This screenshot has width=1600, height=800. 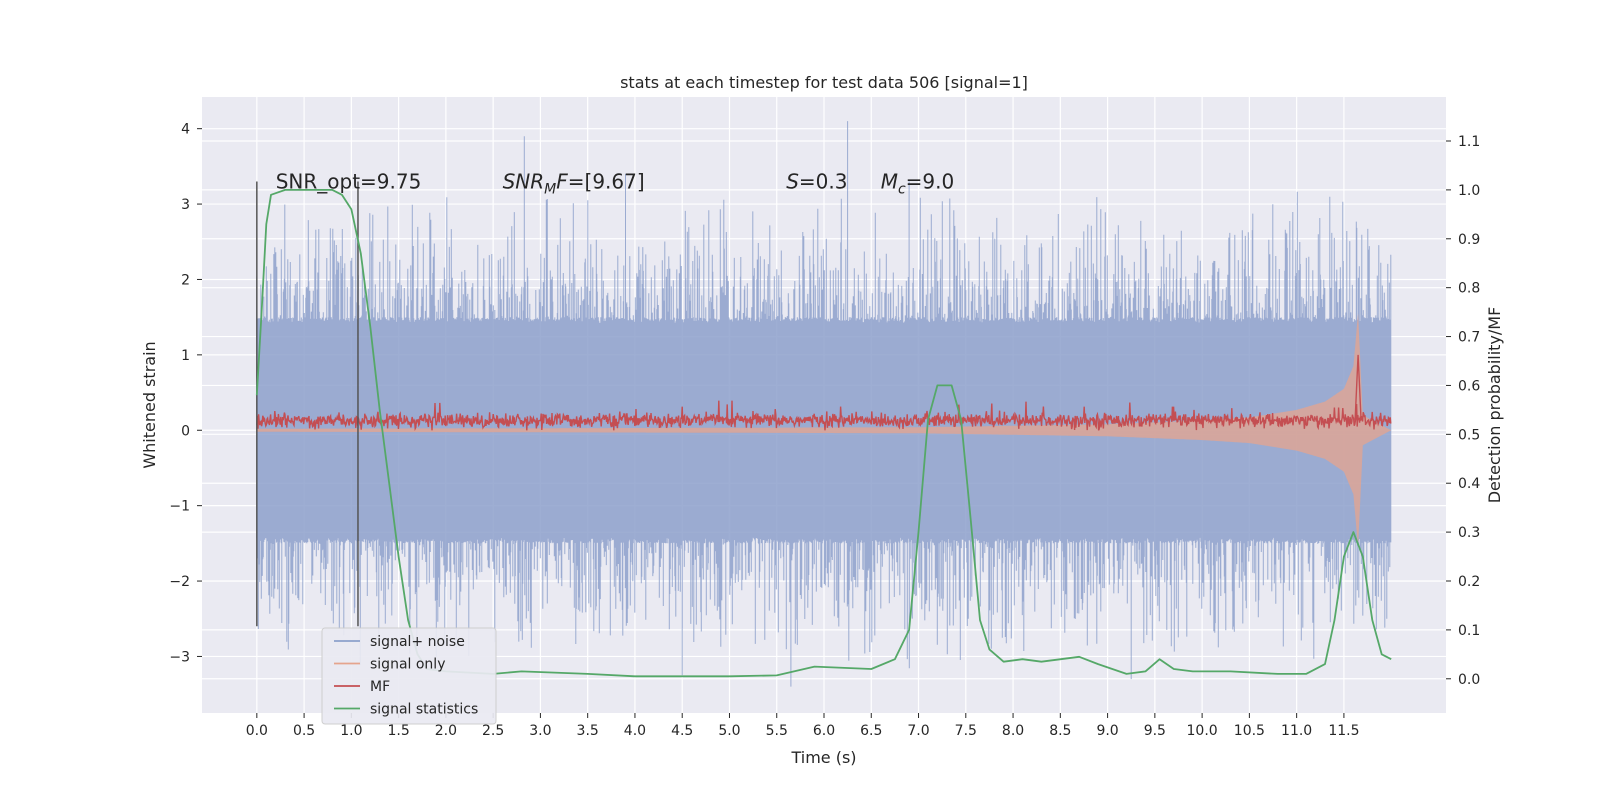 What do you see at coordinates (1469, 191) in the screenshot?
I see `right-y-tick-label: 1.0` at bounding box center [1469, 191].